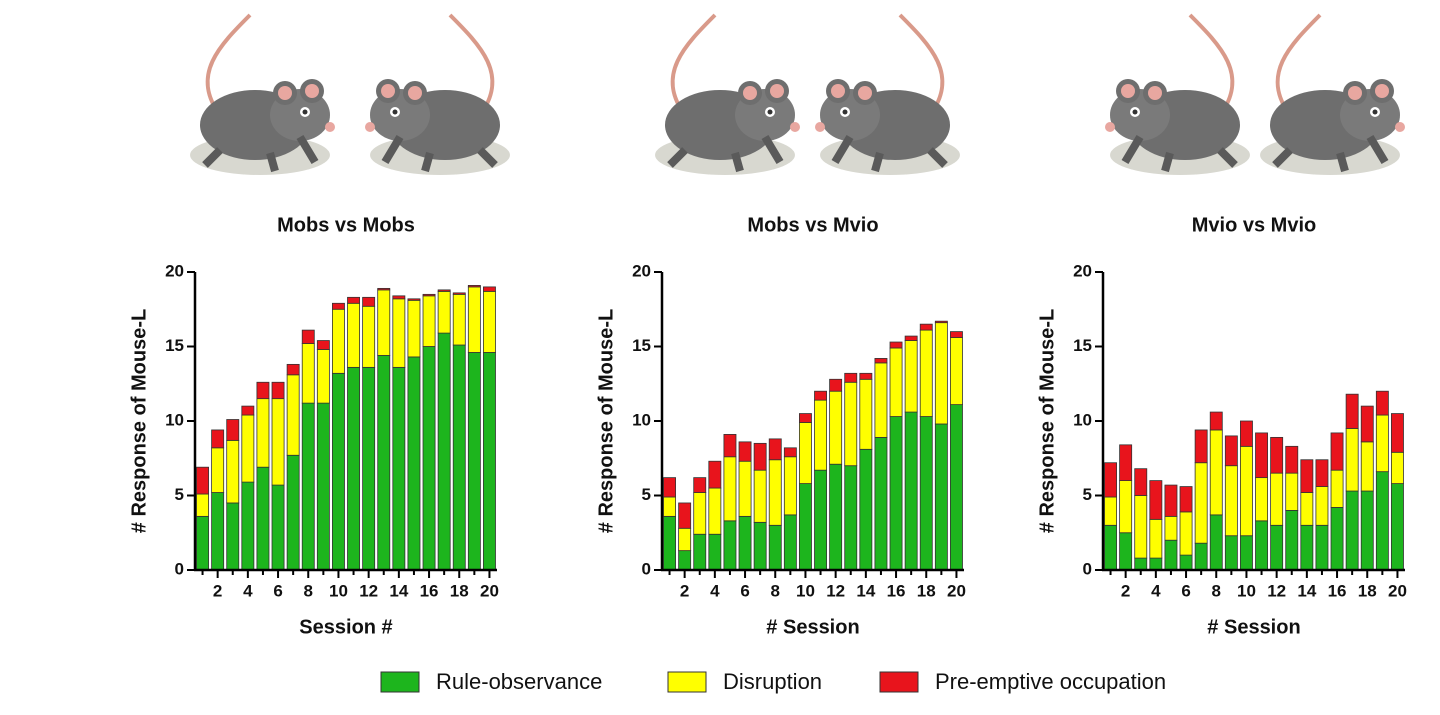  Describe the element at coordinates (812, 225) in the screenshot. I see `chart-title: Mobs vs Mvio` at that location.